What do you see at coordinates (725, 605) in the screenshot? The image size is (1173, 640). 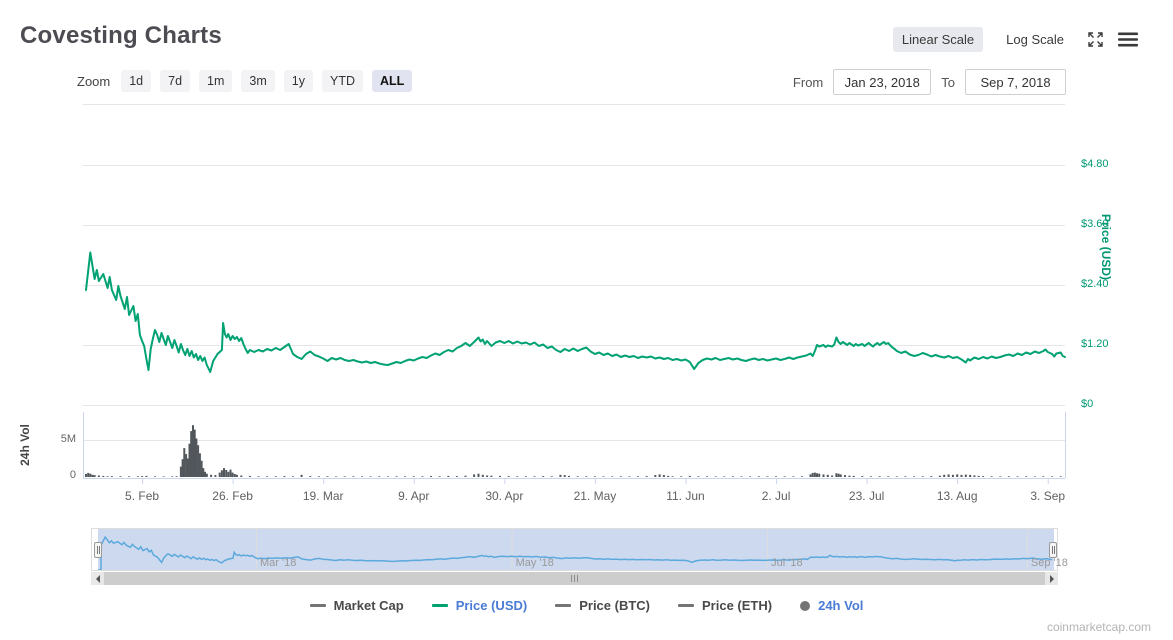 I see `legend-item-price-eth: Price (ETH)` at bounding box center [725, 605].